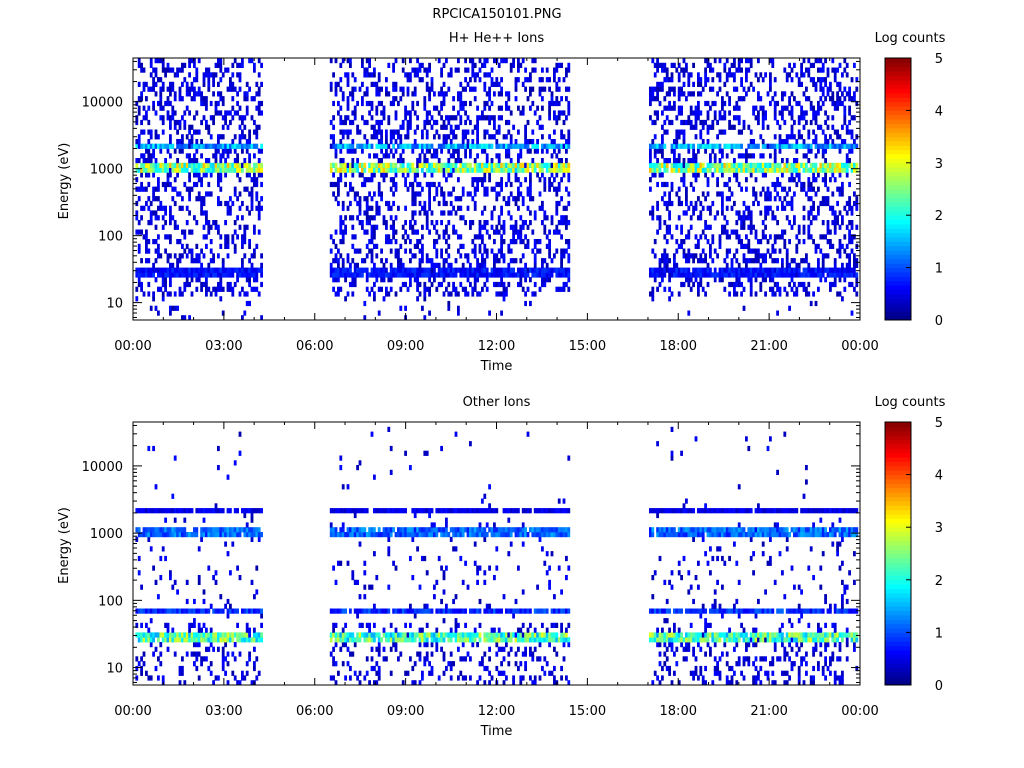  Describe the element at coordinates (939, 216) in the screenshot. I see `colorbar-tick-label: 2` at that location.